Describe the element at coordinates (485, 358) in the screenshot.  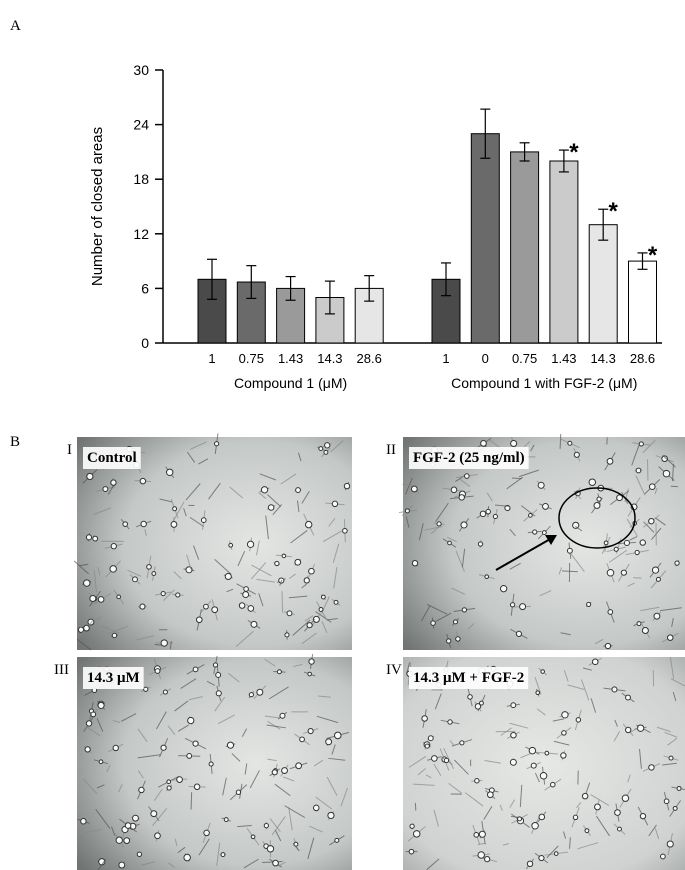
I see `x-tick-label: 0` at that location.